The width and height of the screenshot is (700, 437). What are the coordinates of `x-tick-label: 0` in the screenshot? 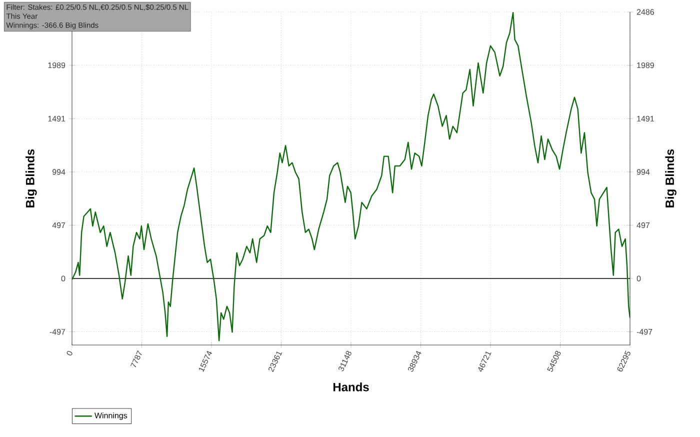 It's located at (69, 353).